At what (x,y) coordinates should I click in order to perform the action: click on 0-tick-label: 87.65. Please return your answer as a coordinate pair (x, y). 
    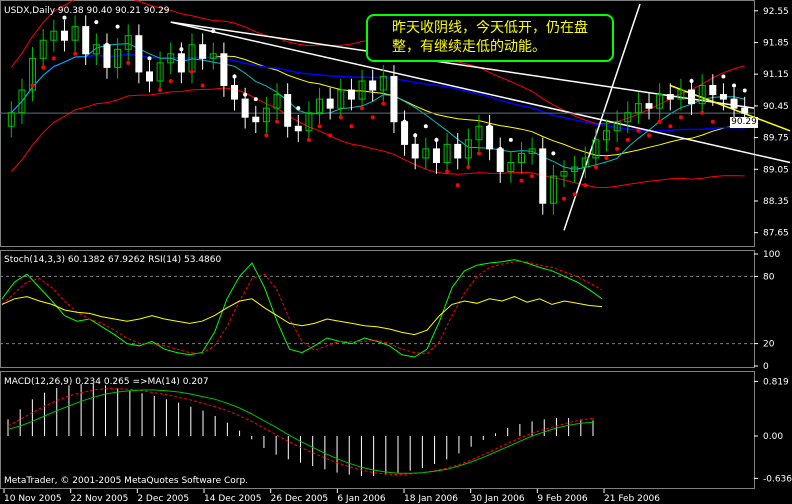
    Looking at the image, I should click on (776, 234).